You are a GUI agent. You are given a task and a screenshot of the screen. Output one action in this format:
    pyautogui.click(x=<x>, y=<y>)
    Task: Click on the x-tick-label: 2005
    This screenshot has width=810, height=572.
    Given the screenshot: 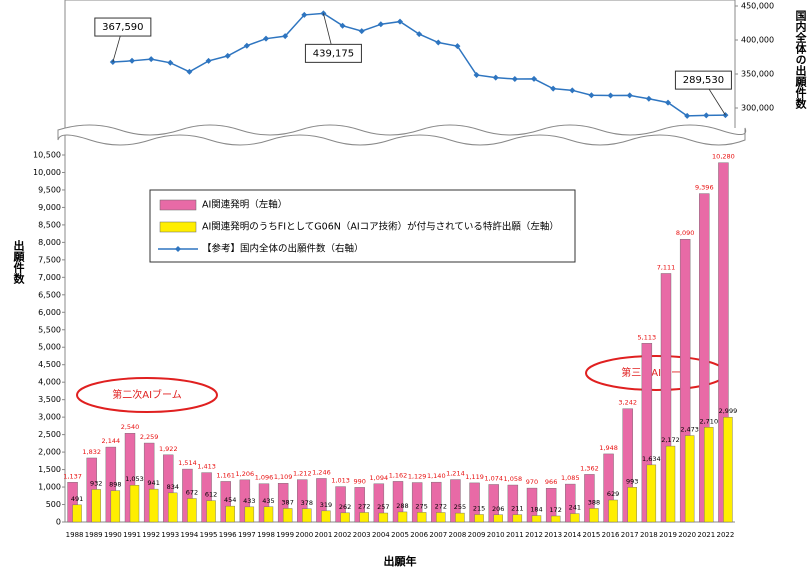 What is the action you would take?
    pyautogui.click(x=400, y=535)
    